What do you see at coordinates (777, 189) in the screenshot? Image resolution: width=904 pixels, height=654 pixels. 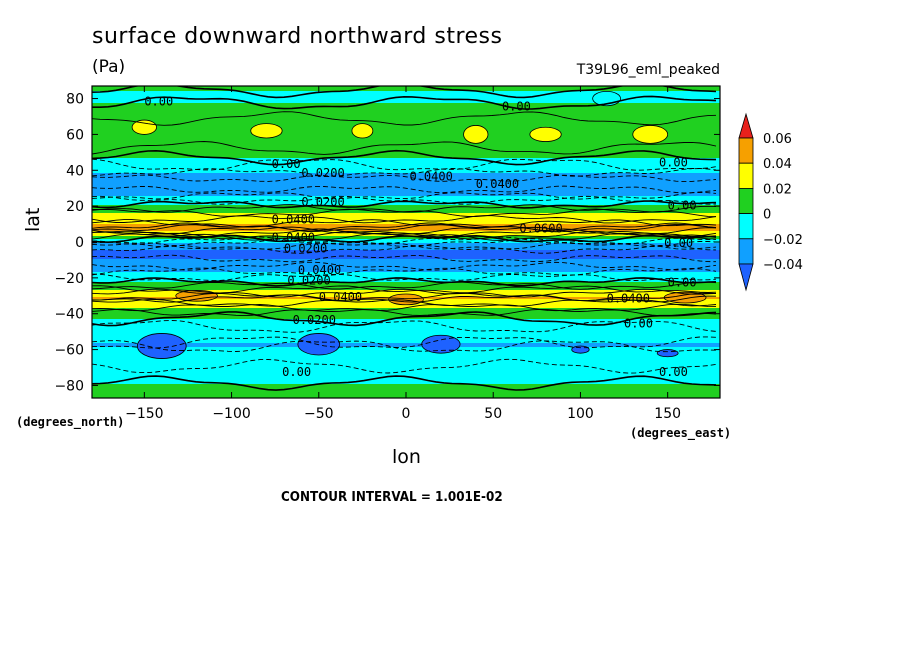 I see `colorbar-label: 0.02` at bounding box center [777, 189].